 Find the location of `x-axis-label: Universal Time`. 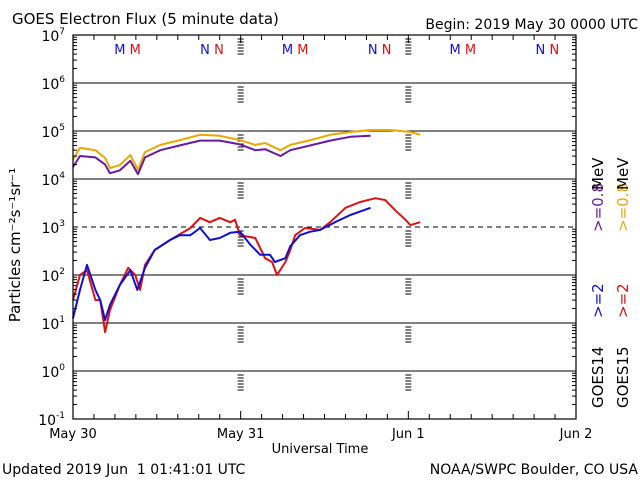

x-axis-label: Universal Time is located at coordinates (320, 449).